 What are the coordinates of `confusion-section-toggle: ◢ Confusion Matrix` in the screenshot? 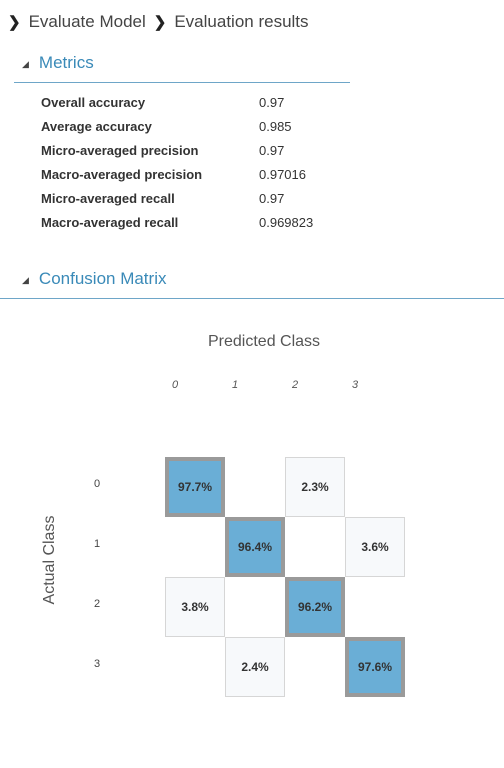 It's located at (94, 279).